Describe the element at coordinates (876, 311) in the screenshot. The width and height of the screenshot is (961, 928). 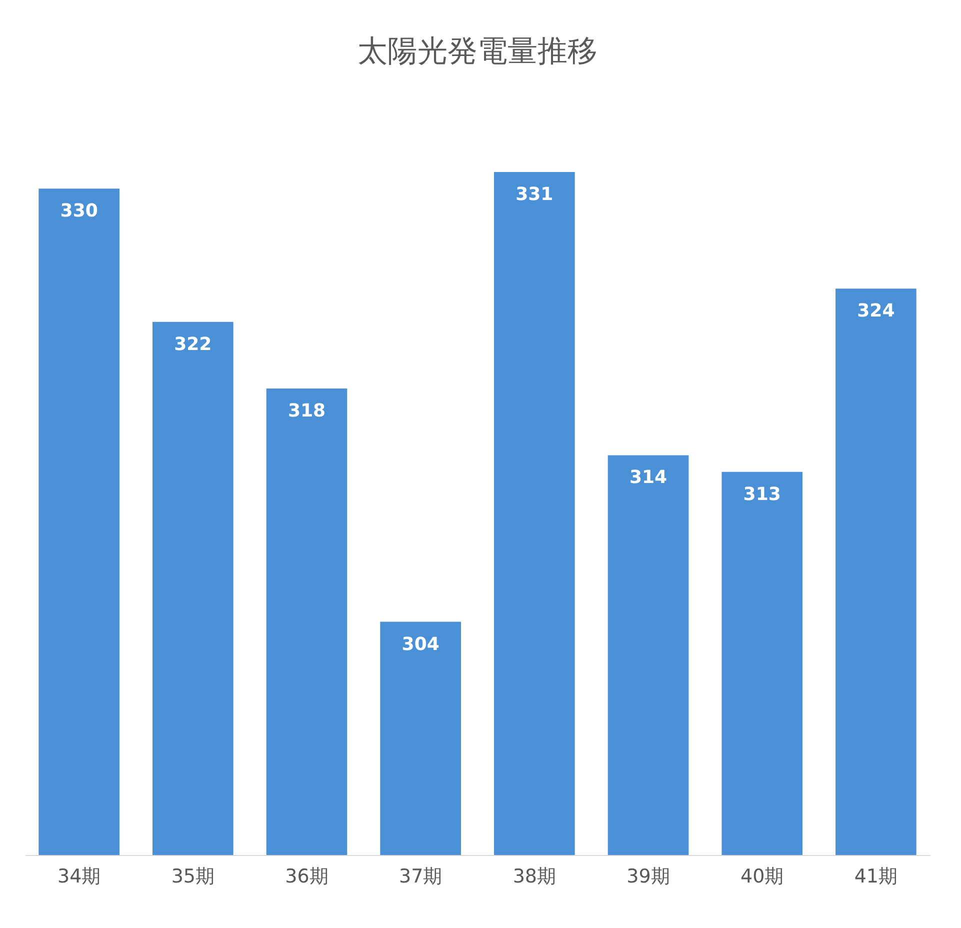
I see `data-label: 324` at that location.